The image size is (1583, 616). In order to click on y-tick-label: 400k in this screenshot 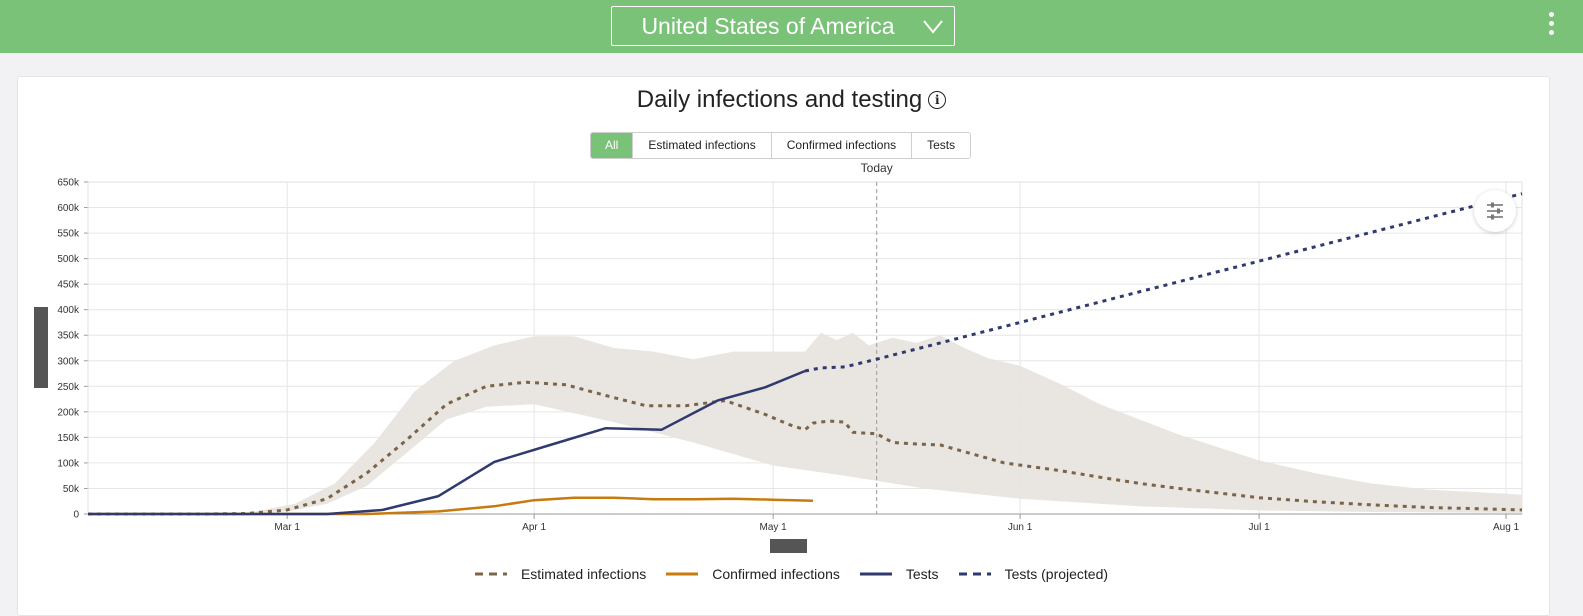, I will do `click(68, 310)`.